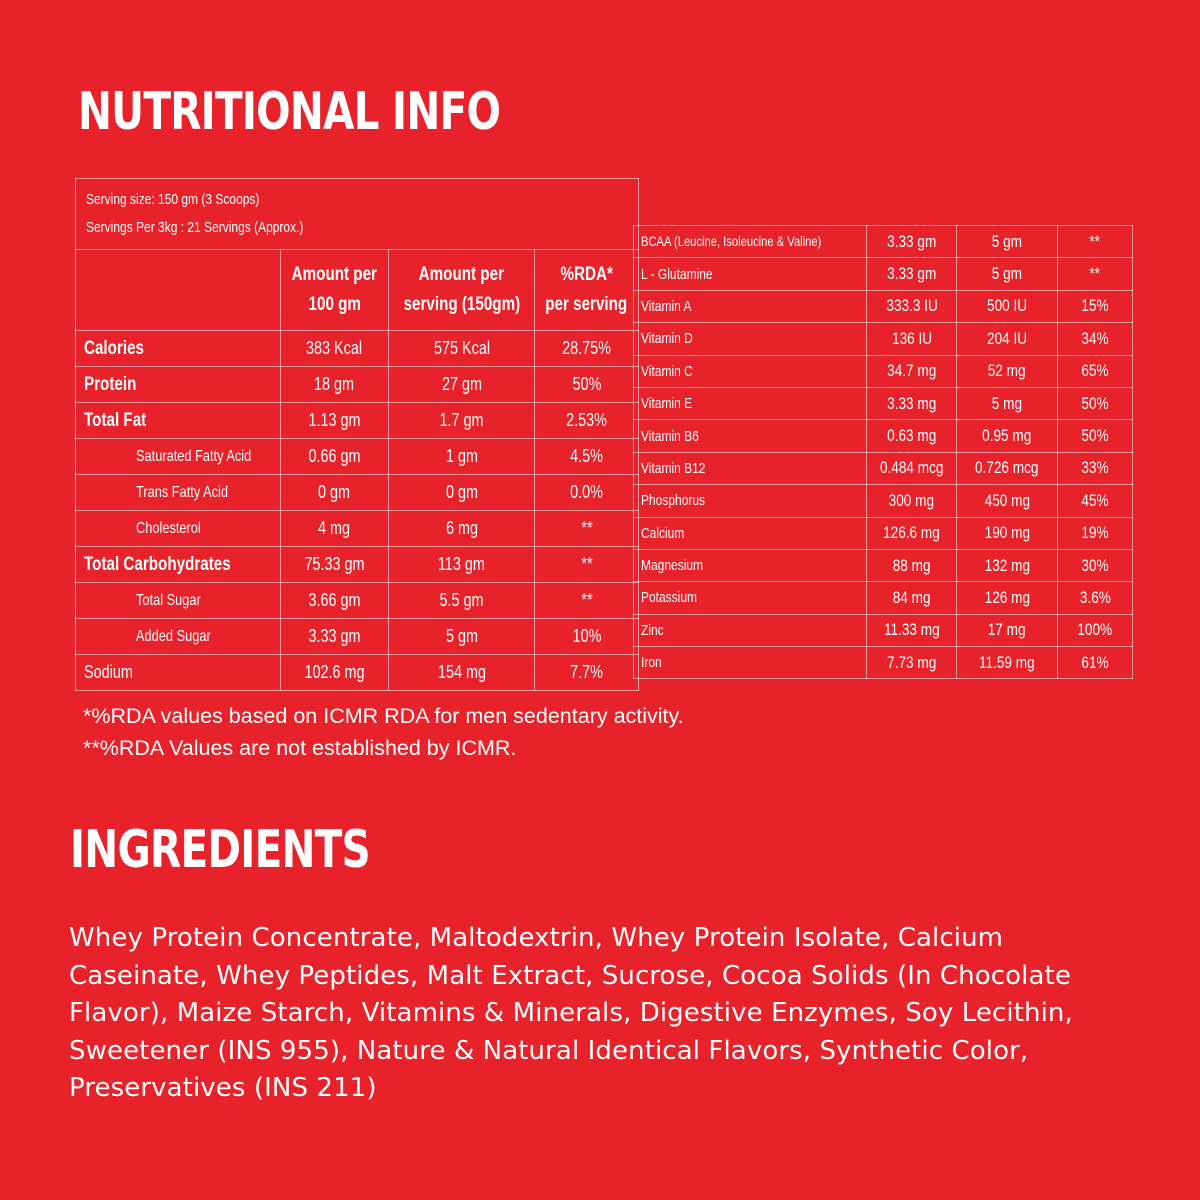 This screenshot has height=1200, width=1200. I want to click on per-100g-value: 84 mg, so click(912, 598).